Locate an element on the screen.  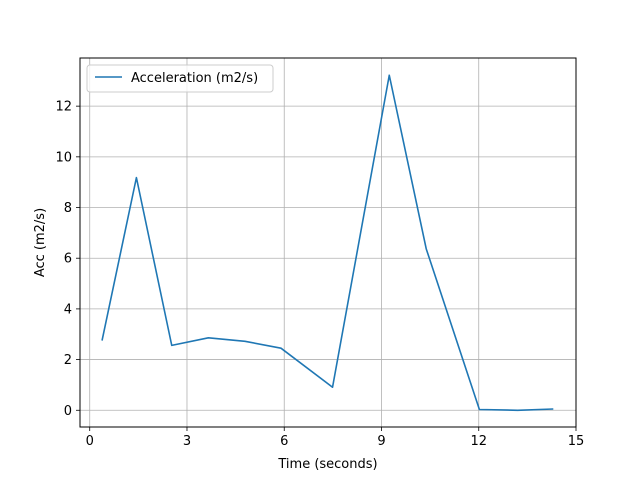
x-tick-label: 9 is located at coordinates (381, 441).